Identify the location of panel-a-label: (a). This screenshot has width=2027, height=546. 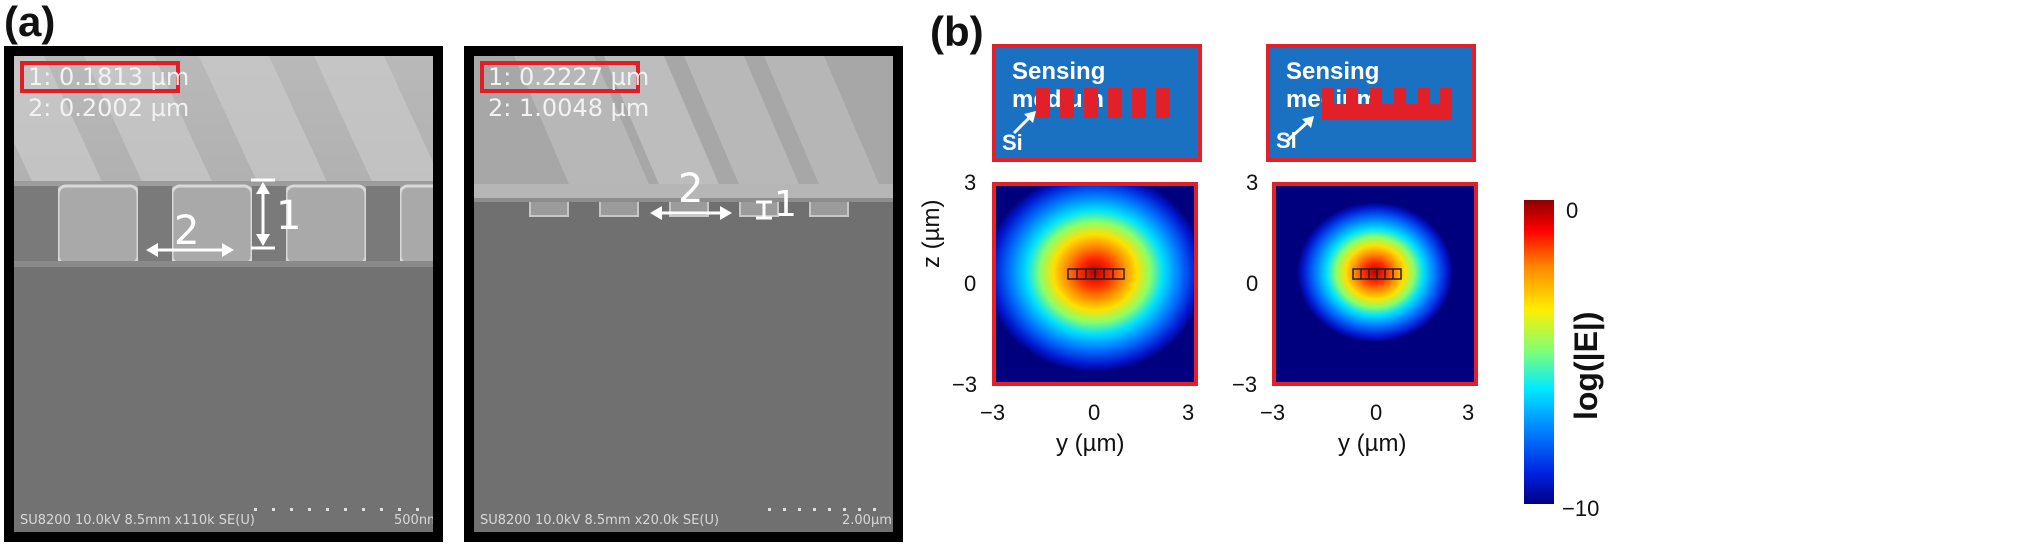
(30, 22).